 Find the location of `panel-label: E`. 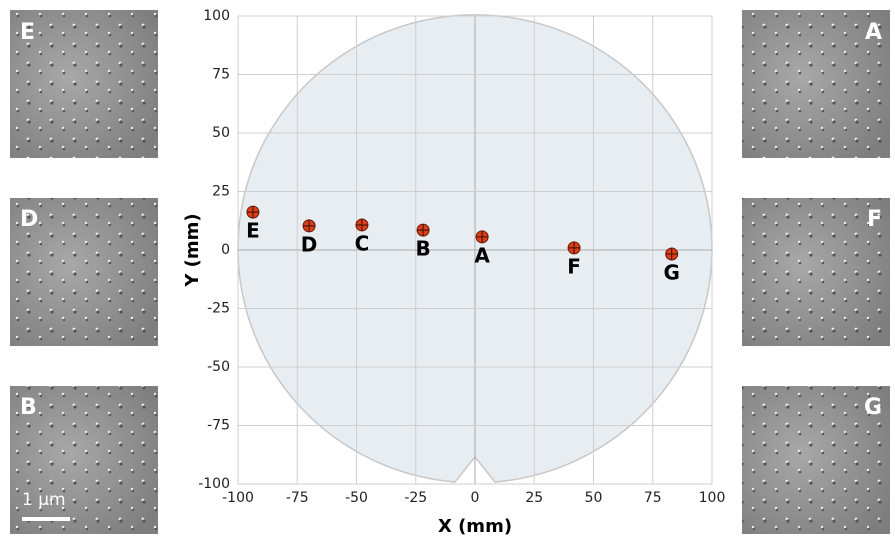

panel-label: E is located at coordinates (27, 32).